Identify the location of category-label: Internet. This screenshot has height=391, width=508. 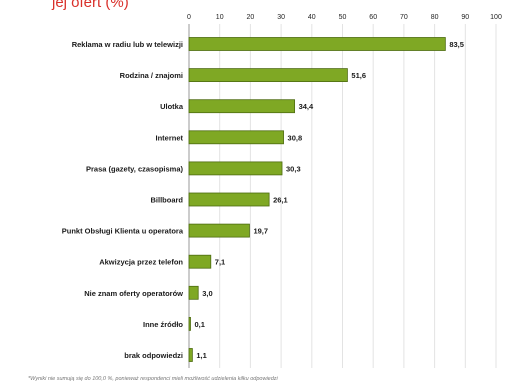
(169, 137).